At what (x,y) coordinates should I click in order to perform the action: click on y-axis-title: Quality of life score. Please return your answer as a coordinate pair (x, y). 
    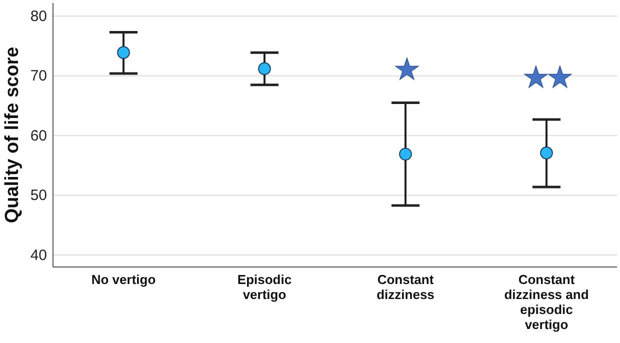
    Looking at the image, I should click on (12, 135).